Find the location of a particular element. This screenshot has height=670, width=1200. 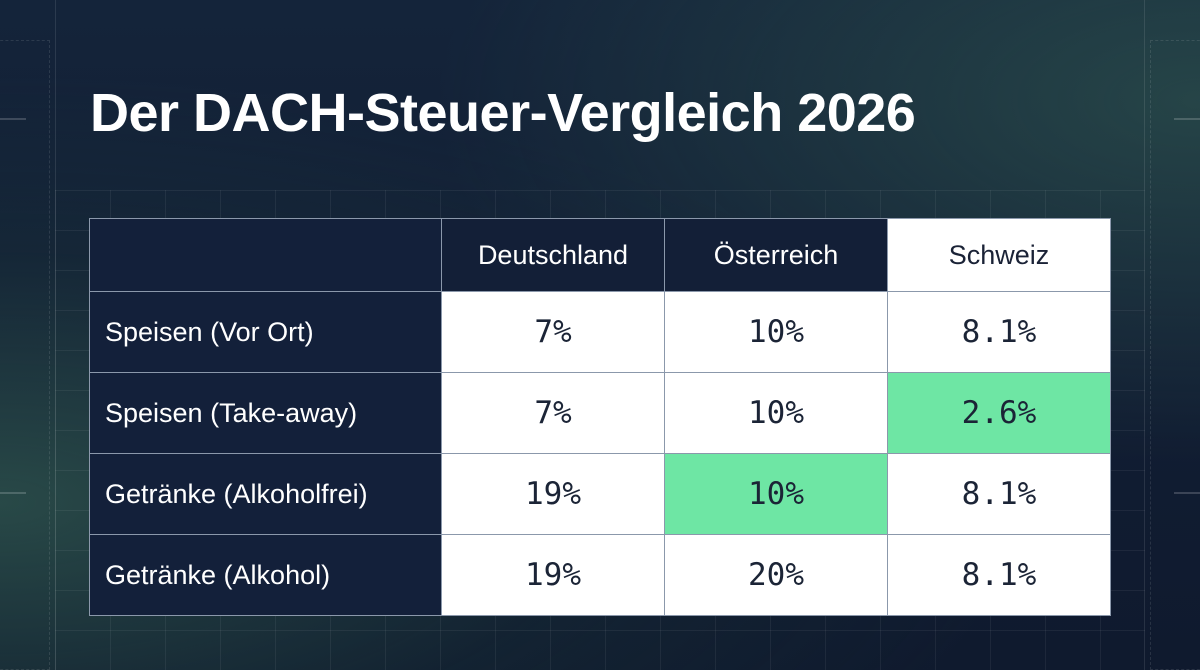

right-decorative-strip is located at coordinates (1175, 355).